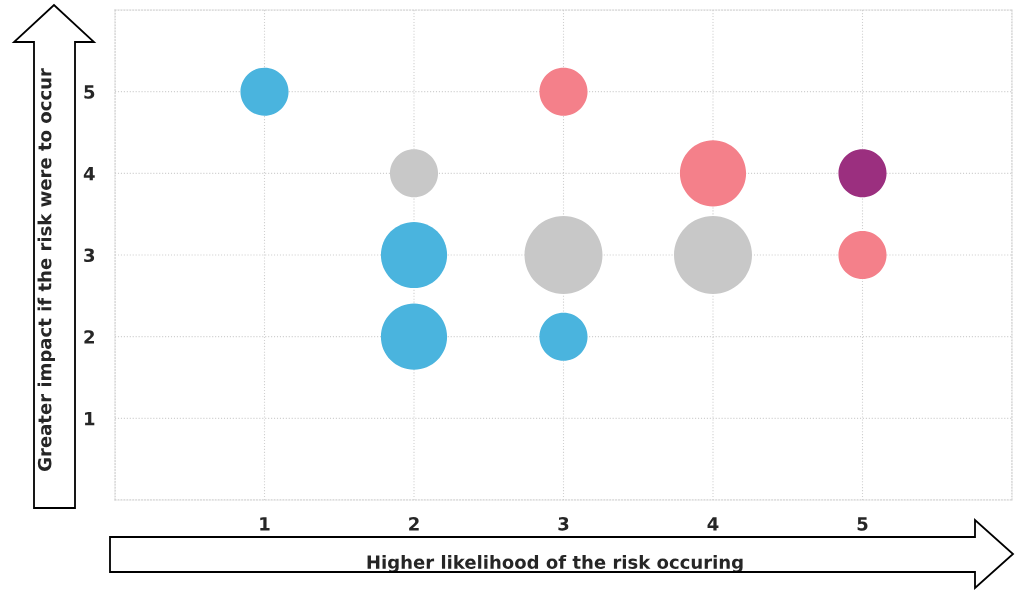 The height and width of the screenshot is (590, 1015). I want to click on x-axis-title: Higher likelihood of the risk occuring, so click(555, 564).